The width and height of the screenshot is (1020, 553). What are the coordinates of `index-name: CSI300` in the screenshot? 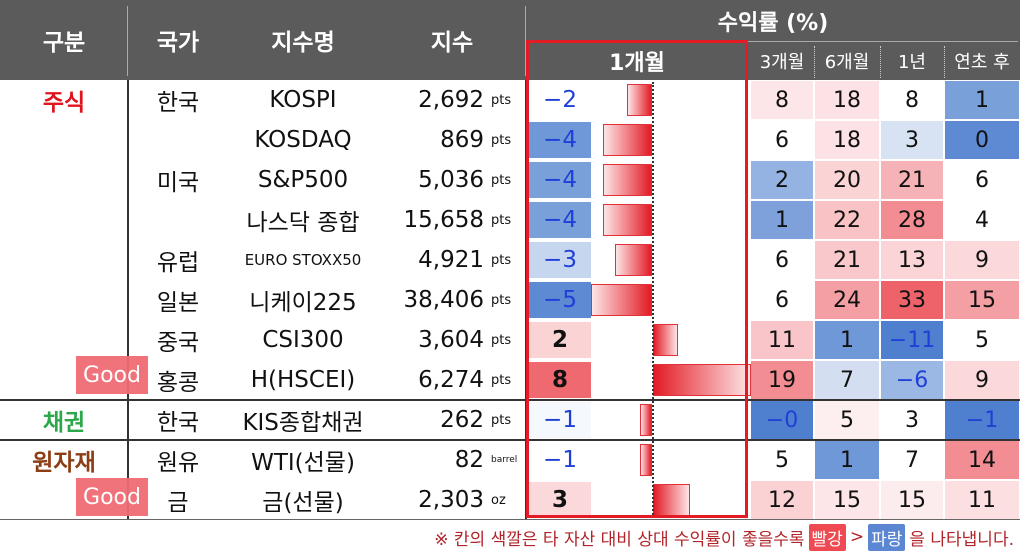 It's located at (303, 340).